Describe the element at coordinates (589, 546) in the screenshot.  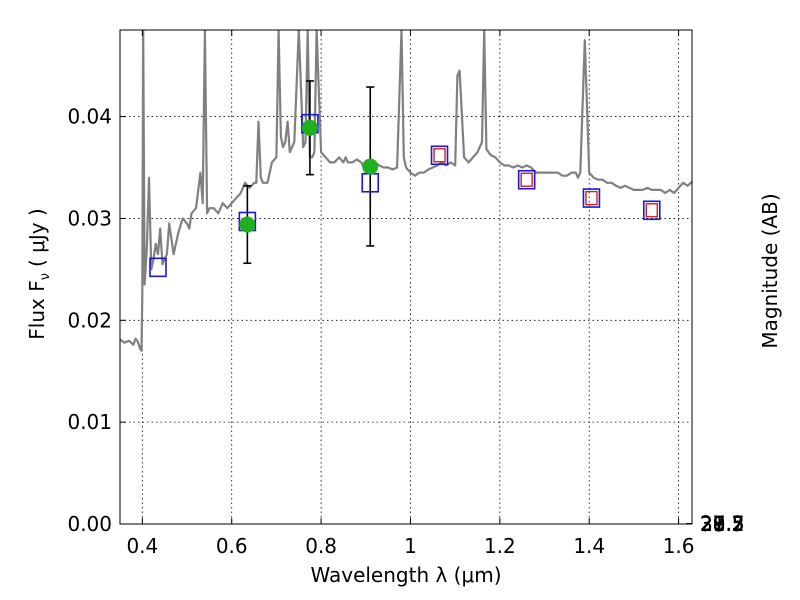
I see `x-tick-label: 1.4` at that location.